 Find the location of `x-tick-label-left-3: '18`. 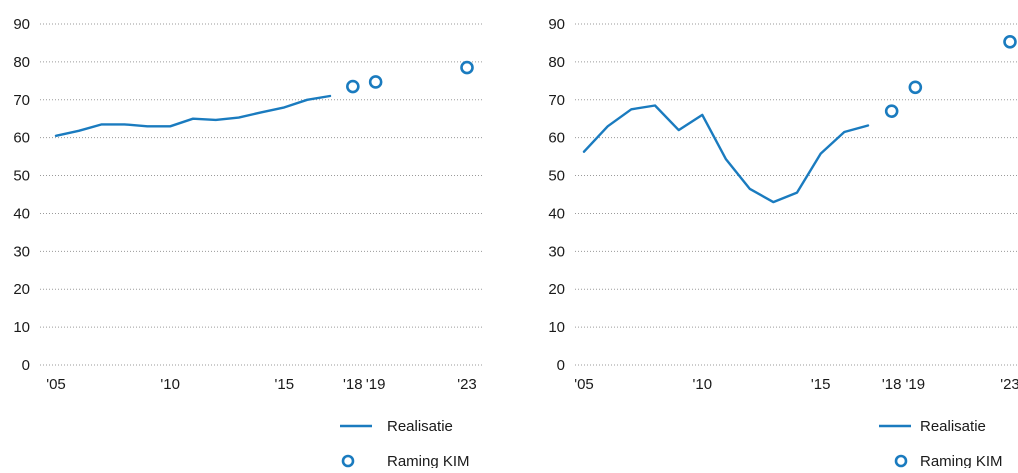

x-tick-label-left-3: '18 is located at coordinates (353, 384).